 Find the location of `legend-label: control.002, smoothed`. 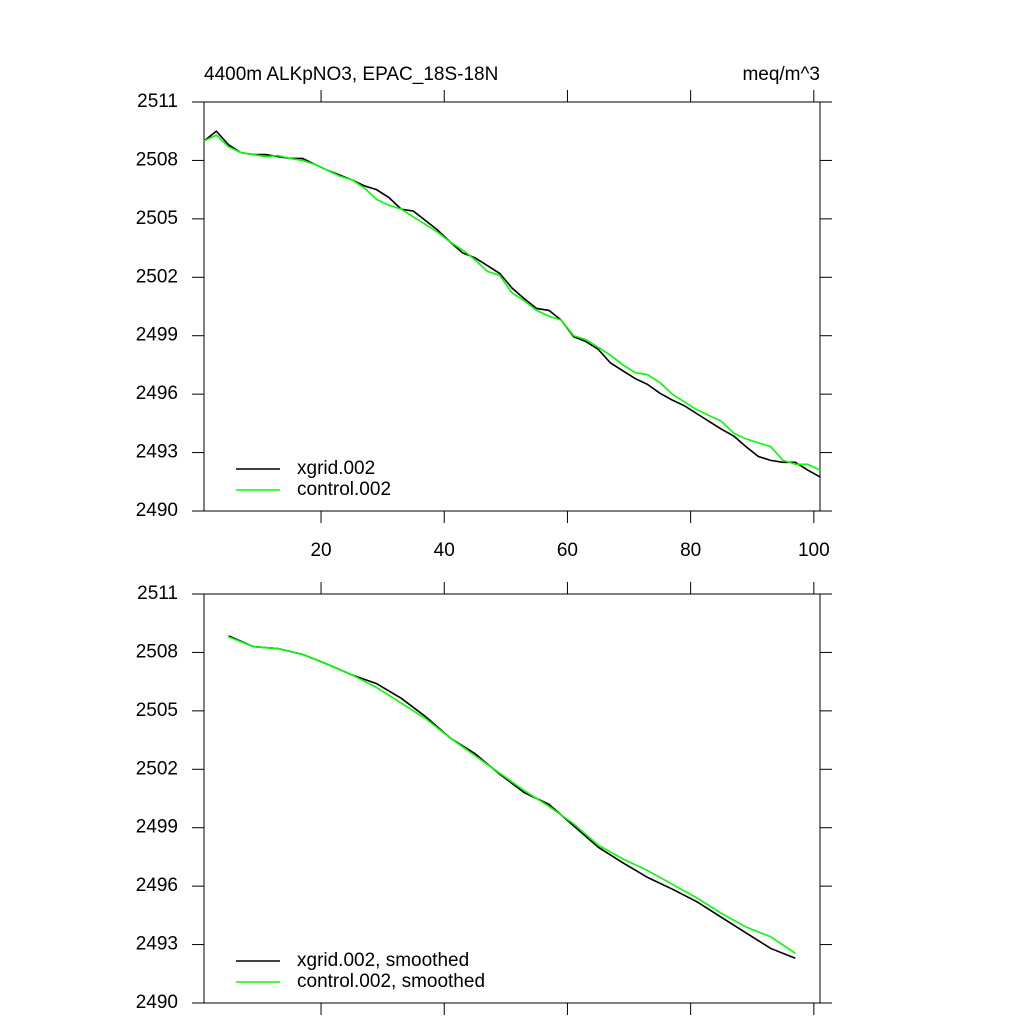

legend-label: control.002, smoothed is located at coordinates (391, 981).